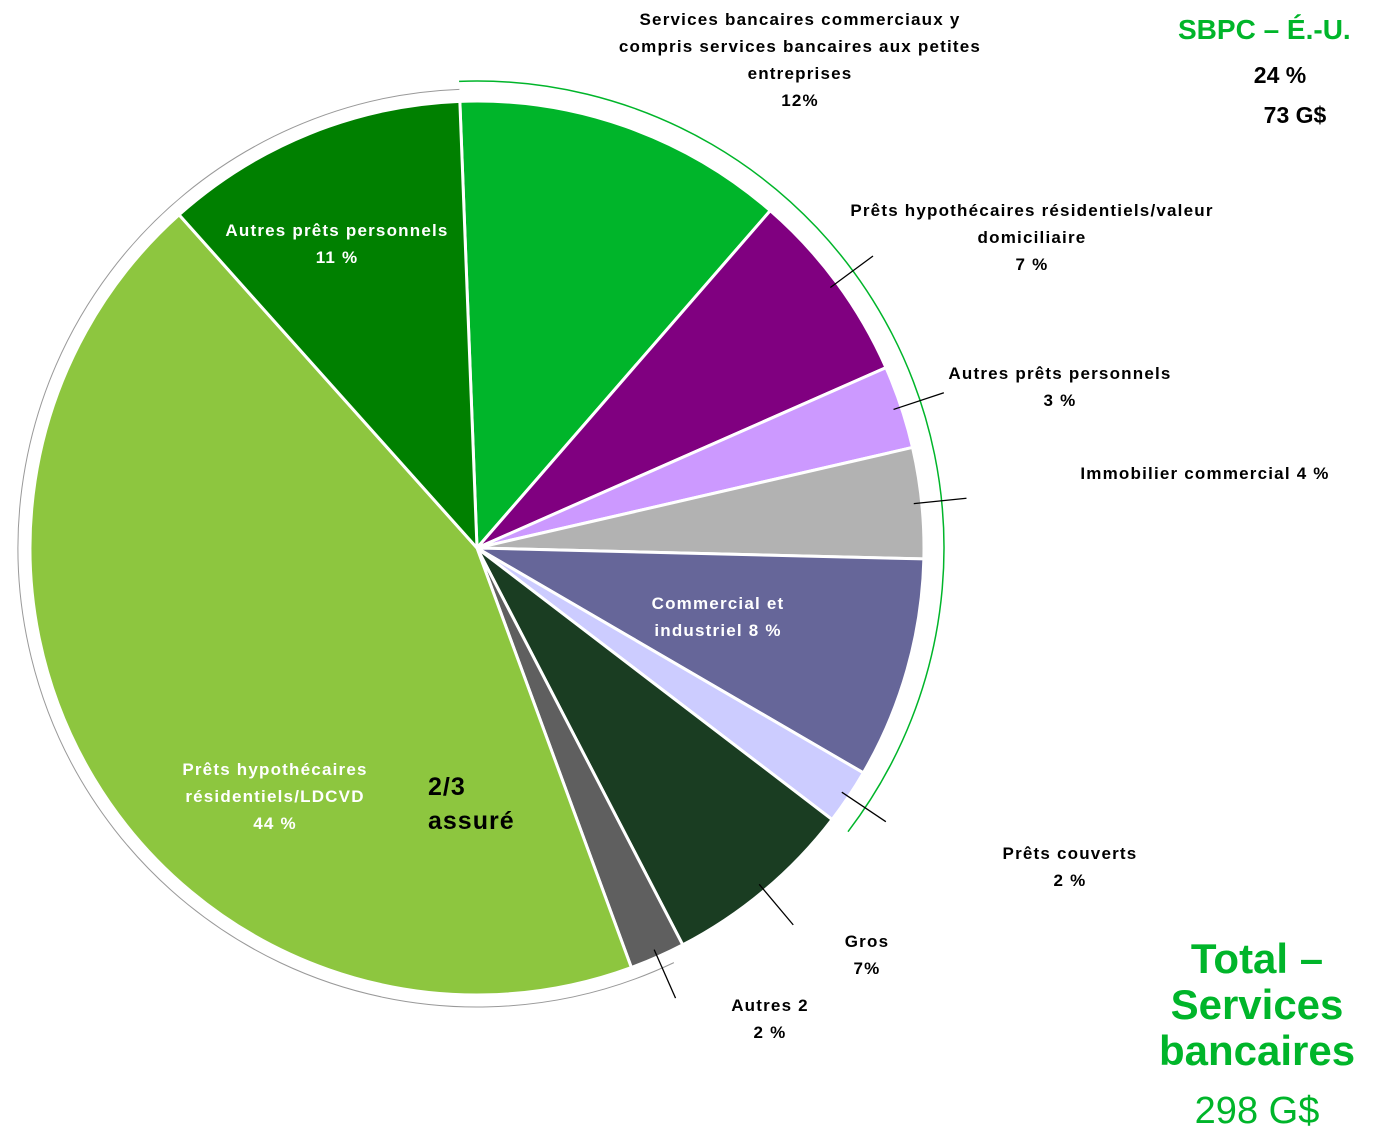 The image size is (1378, 1136). What do you see at coordinates (770, 1005) in the screenshot?
I see `category-name: Autres 2` at bounding box center [770, 1005].